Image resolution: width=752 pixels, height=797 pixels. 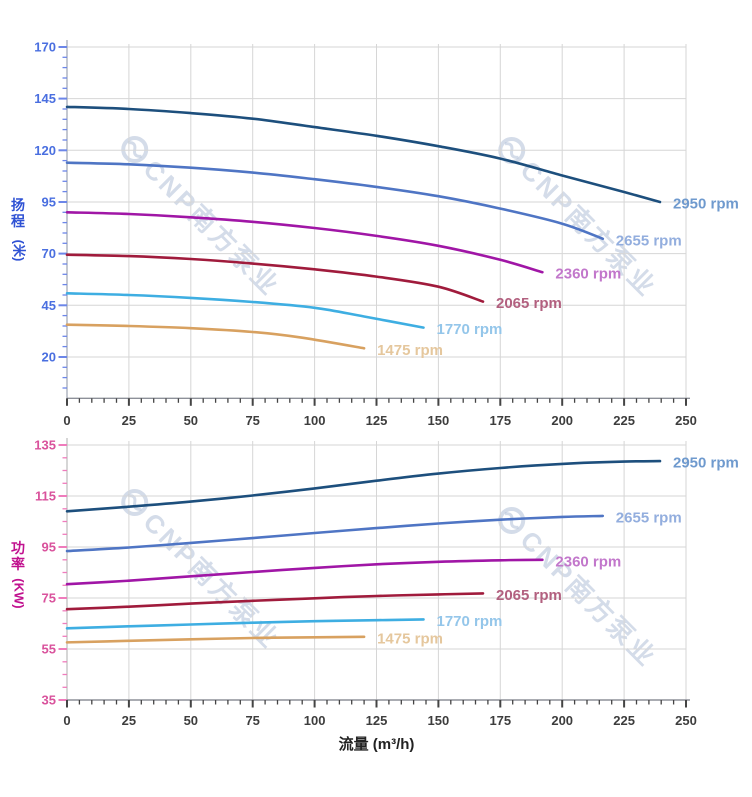 What do you see at coordinates (376, 744) in the screenshot?
I see `flow-axis-title: 流量 (m³/h)` at bounding box center [376, 744].